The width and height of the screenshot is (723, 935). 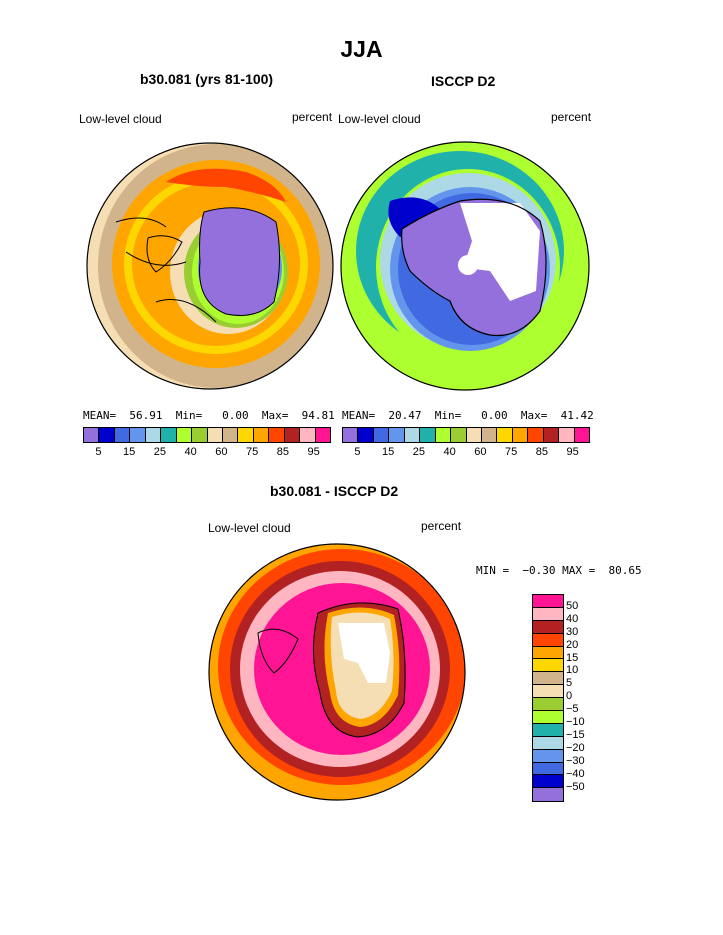 I want to click on right-units-label: percent, so click(x=571, y=117).